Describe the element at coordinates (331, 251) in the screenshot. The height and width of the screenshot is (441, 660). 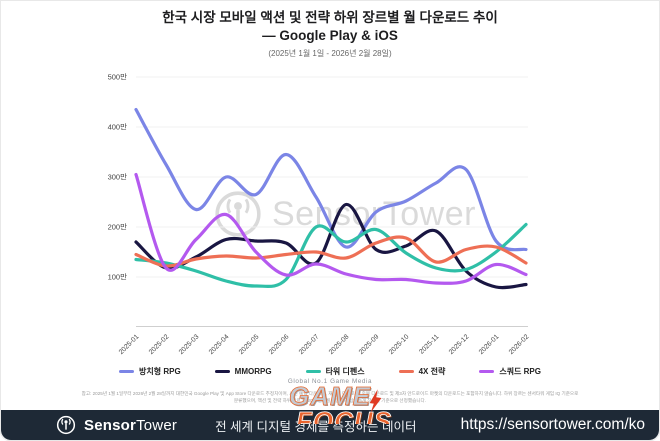
I see `series-line-4X 전략` at that location.